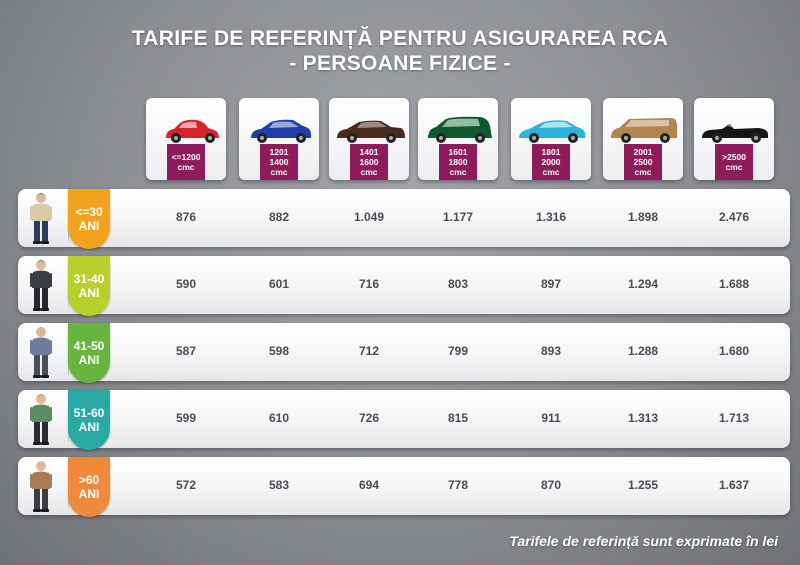  What do you see at coordinates (89, 413) in the screenshot?
I see `age-group-text: 51-60` at bounding box center [89, 413].